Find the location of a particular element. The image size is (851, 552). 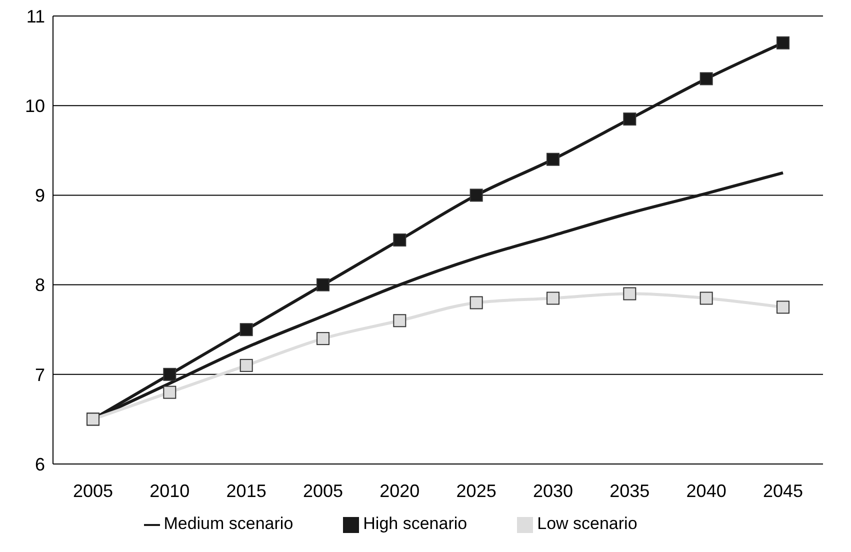

y-tick-label: 9 is located at coordinates (39, 196).